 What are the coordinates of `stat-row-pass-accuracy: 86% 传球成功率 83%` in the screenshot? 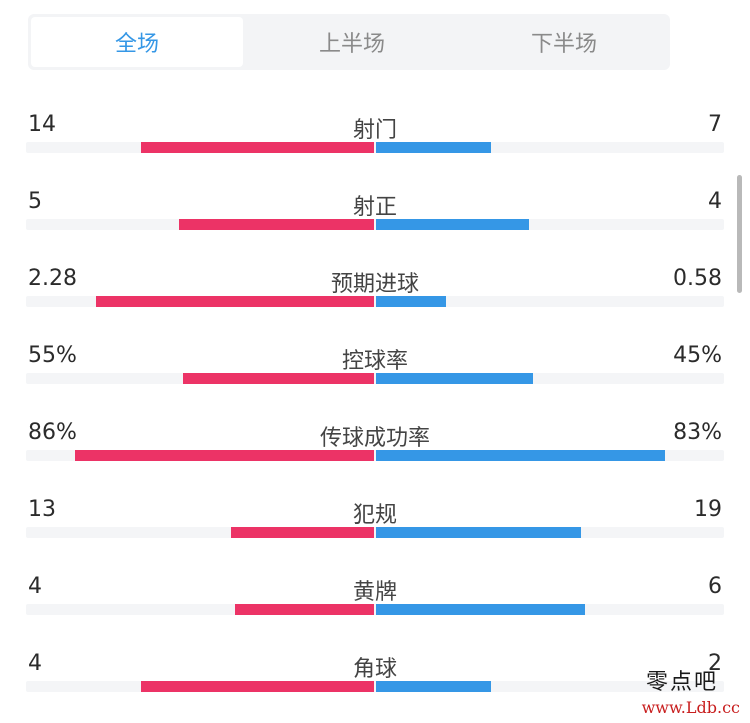 It's located at (375, 442).